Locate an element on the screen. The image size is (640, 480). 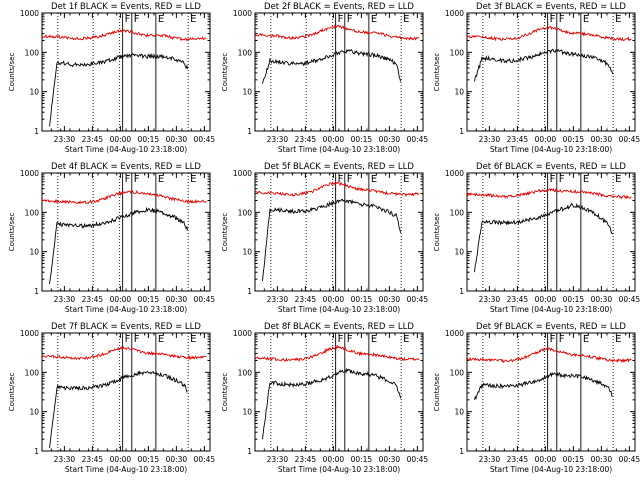
chart-title: Det 8f BLACK = Events, RED = LLD is located at coordinates (339, 327).